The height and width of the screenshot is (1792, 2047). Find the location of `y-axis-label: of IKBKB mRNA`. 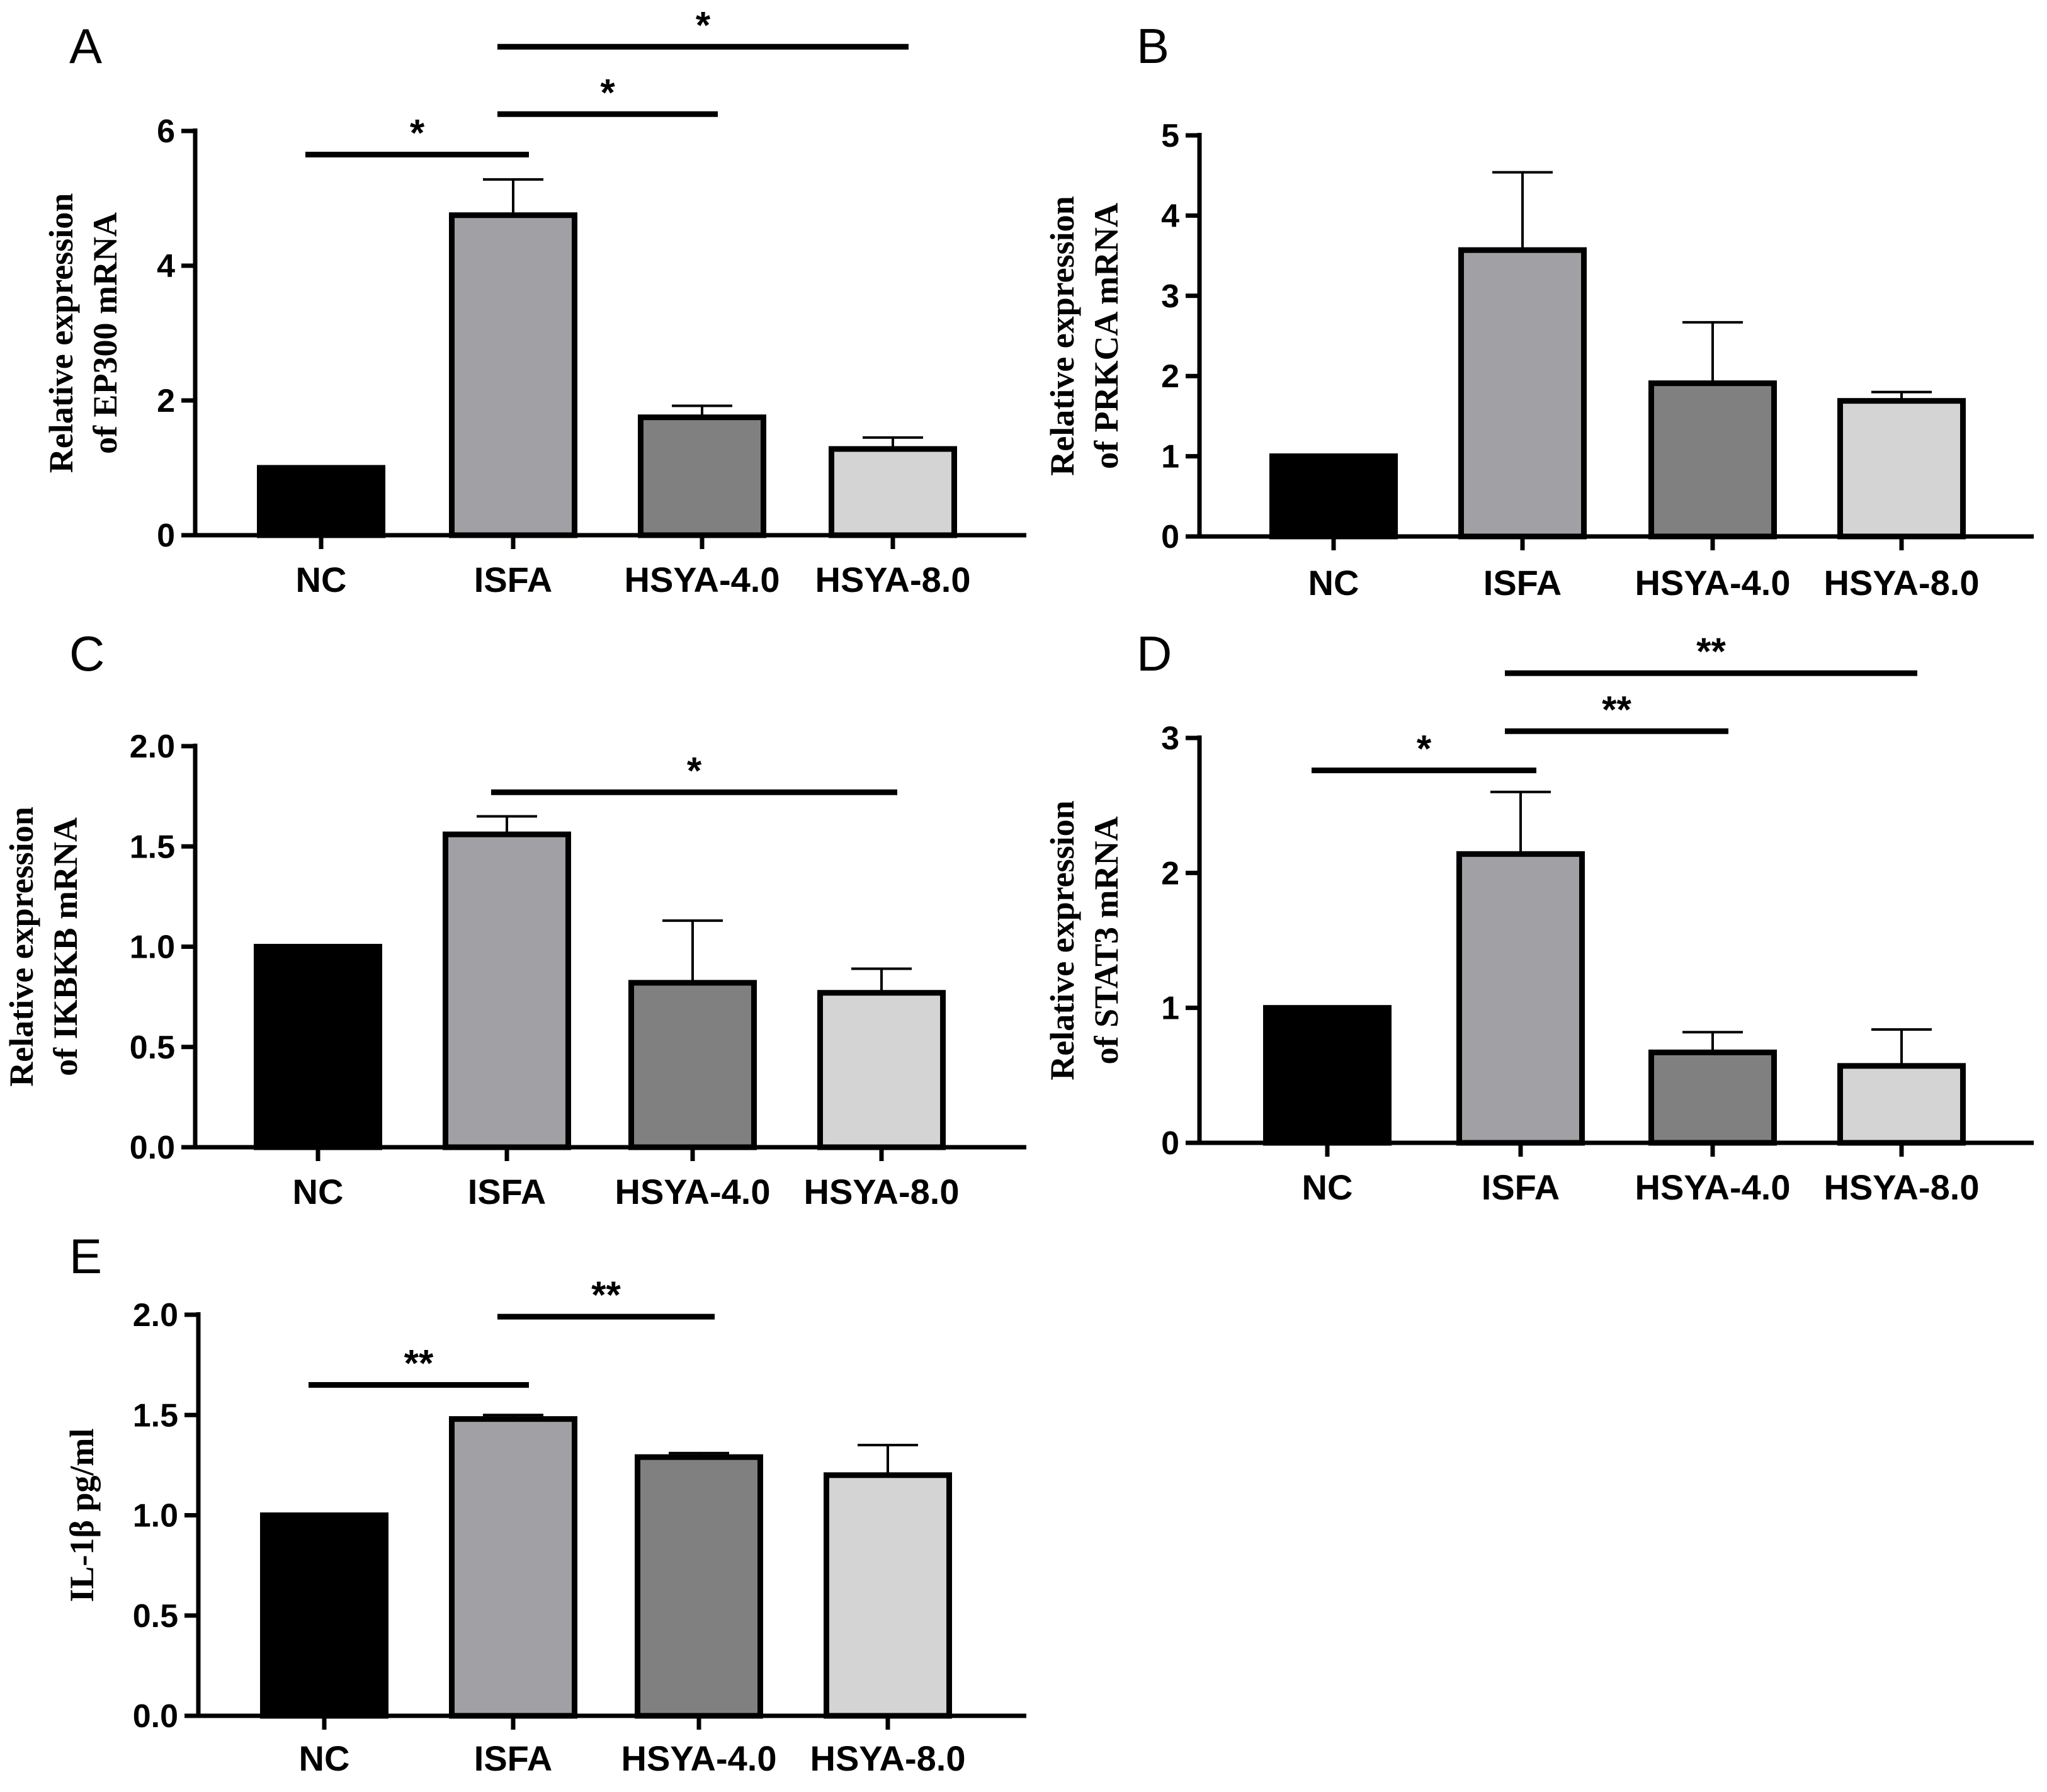

y-axis-label: of IKBKB mRNA is located at coordinates (65, 946).